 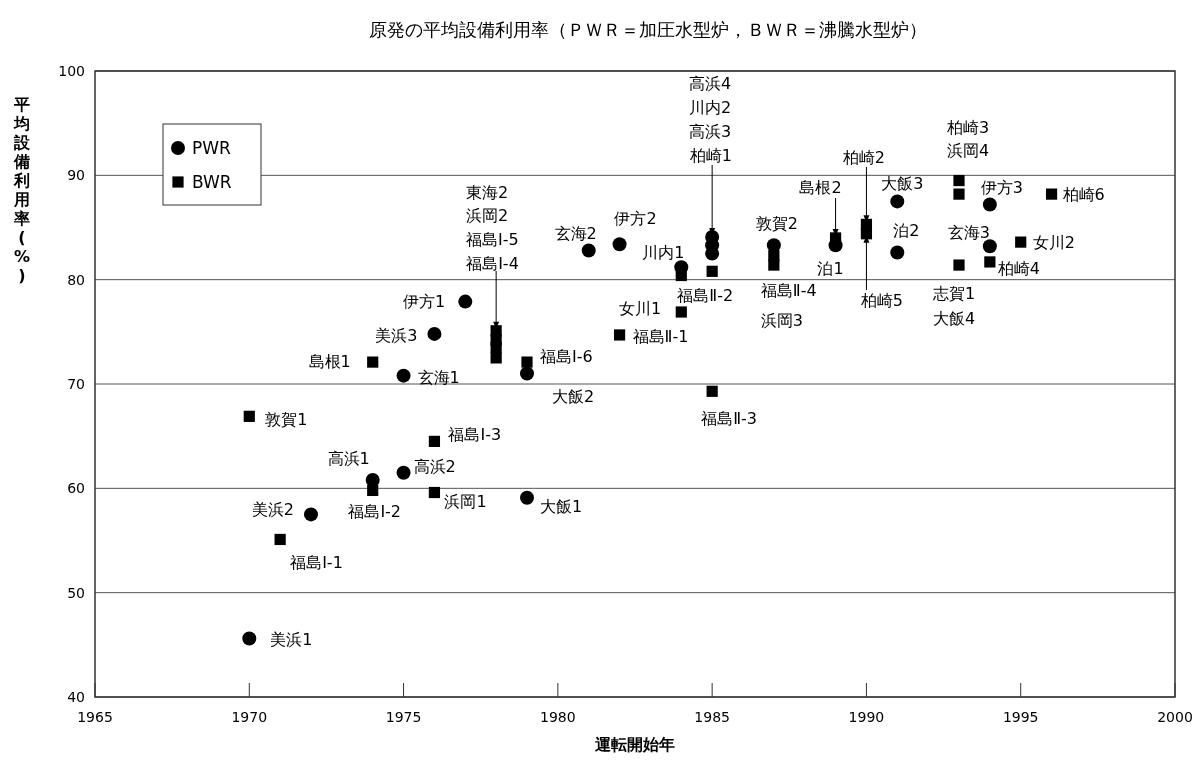 I want to click on y-tick-label: 80, so click(x=76, y=279).